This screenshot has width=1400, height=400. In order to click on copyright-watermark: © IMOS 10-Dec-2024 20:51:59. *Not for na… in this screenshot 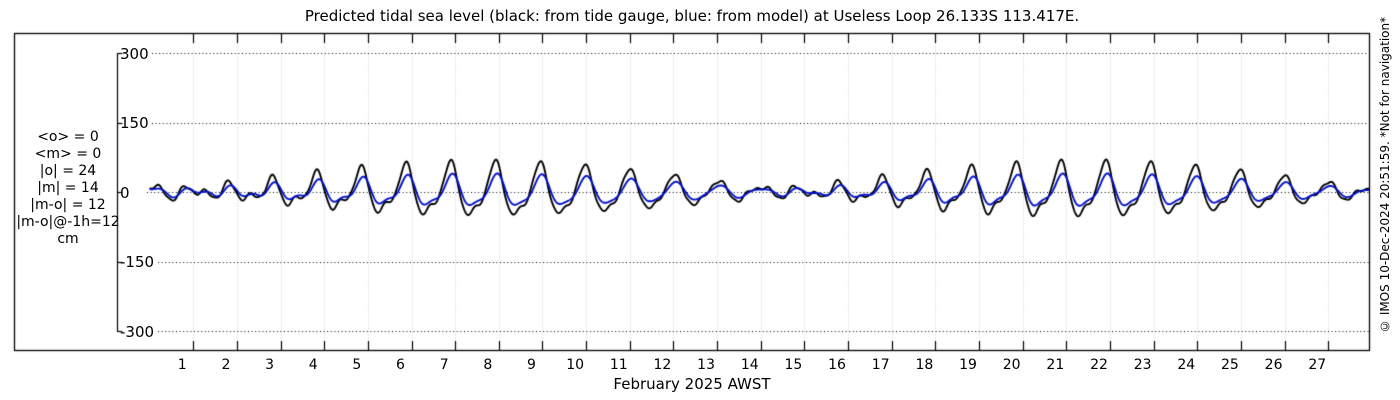, I will do `click(1385, 175)`.